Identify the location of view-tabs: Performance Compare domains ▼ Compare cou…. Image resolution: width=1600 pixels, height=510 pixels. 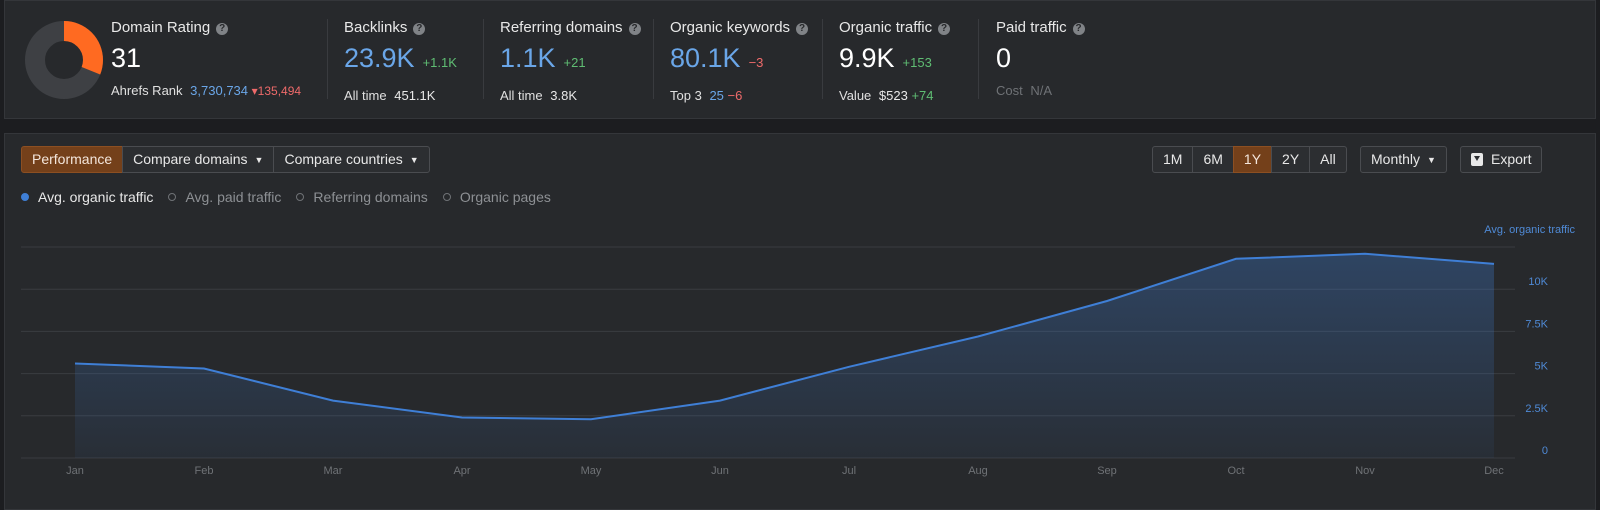
(225, 159).